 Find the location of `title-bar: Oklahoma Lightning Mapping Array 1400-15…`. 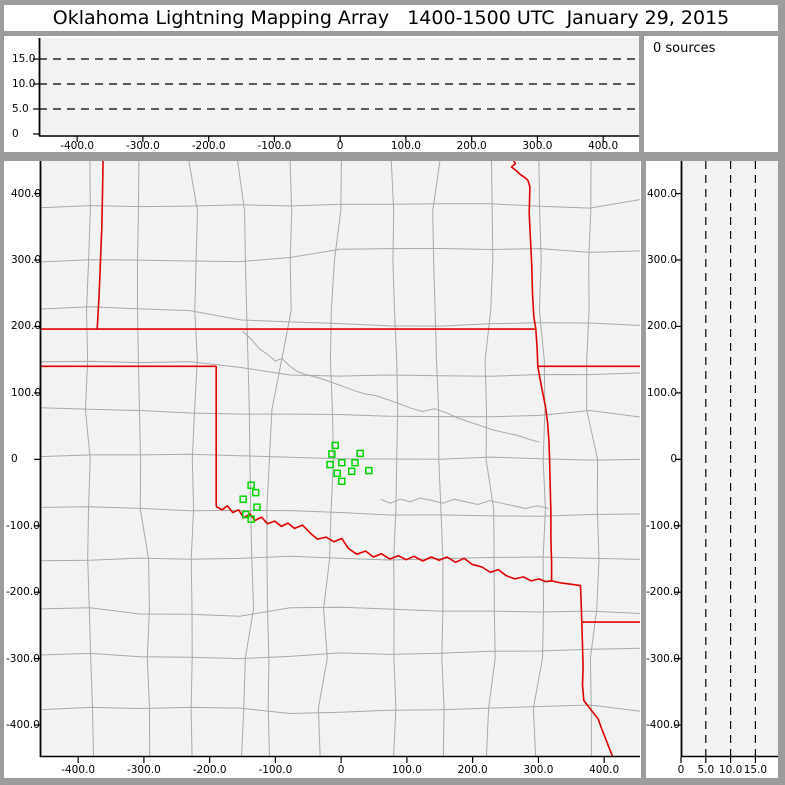

title-bar: Oklahoma Lightning Mapping Array 1400-15… is located at coordinates (391, 18).